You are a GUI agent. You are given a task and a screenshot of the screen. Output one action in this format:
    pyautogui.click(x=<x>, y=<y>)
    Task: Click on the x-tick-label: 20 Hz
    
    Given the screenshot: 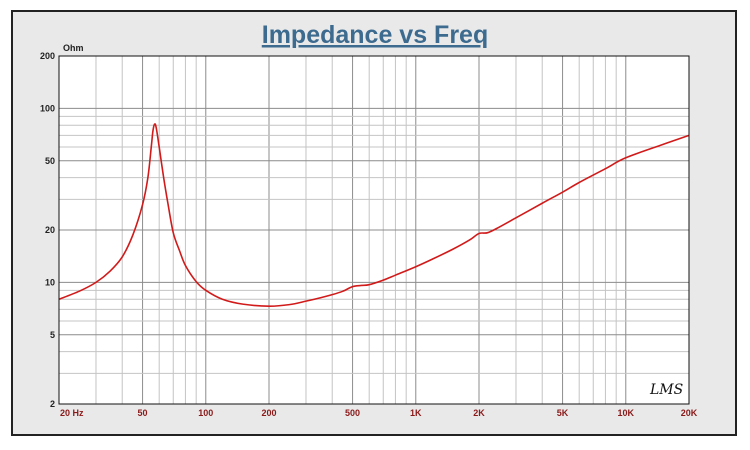 What is the action you would take?
    pyautogui.click(x=72, y=413)
    